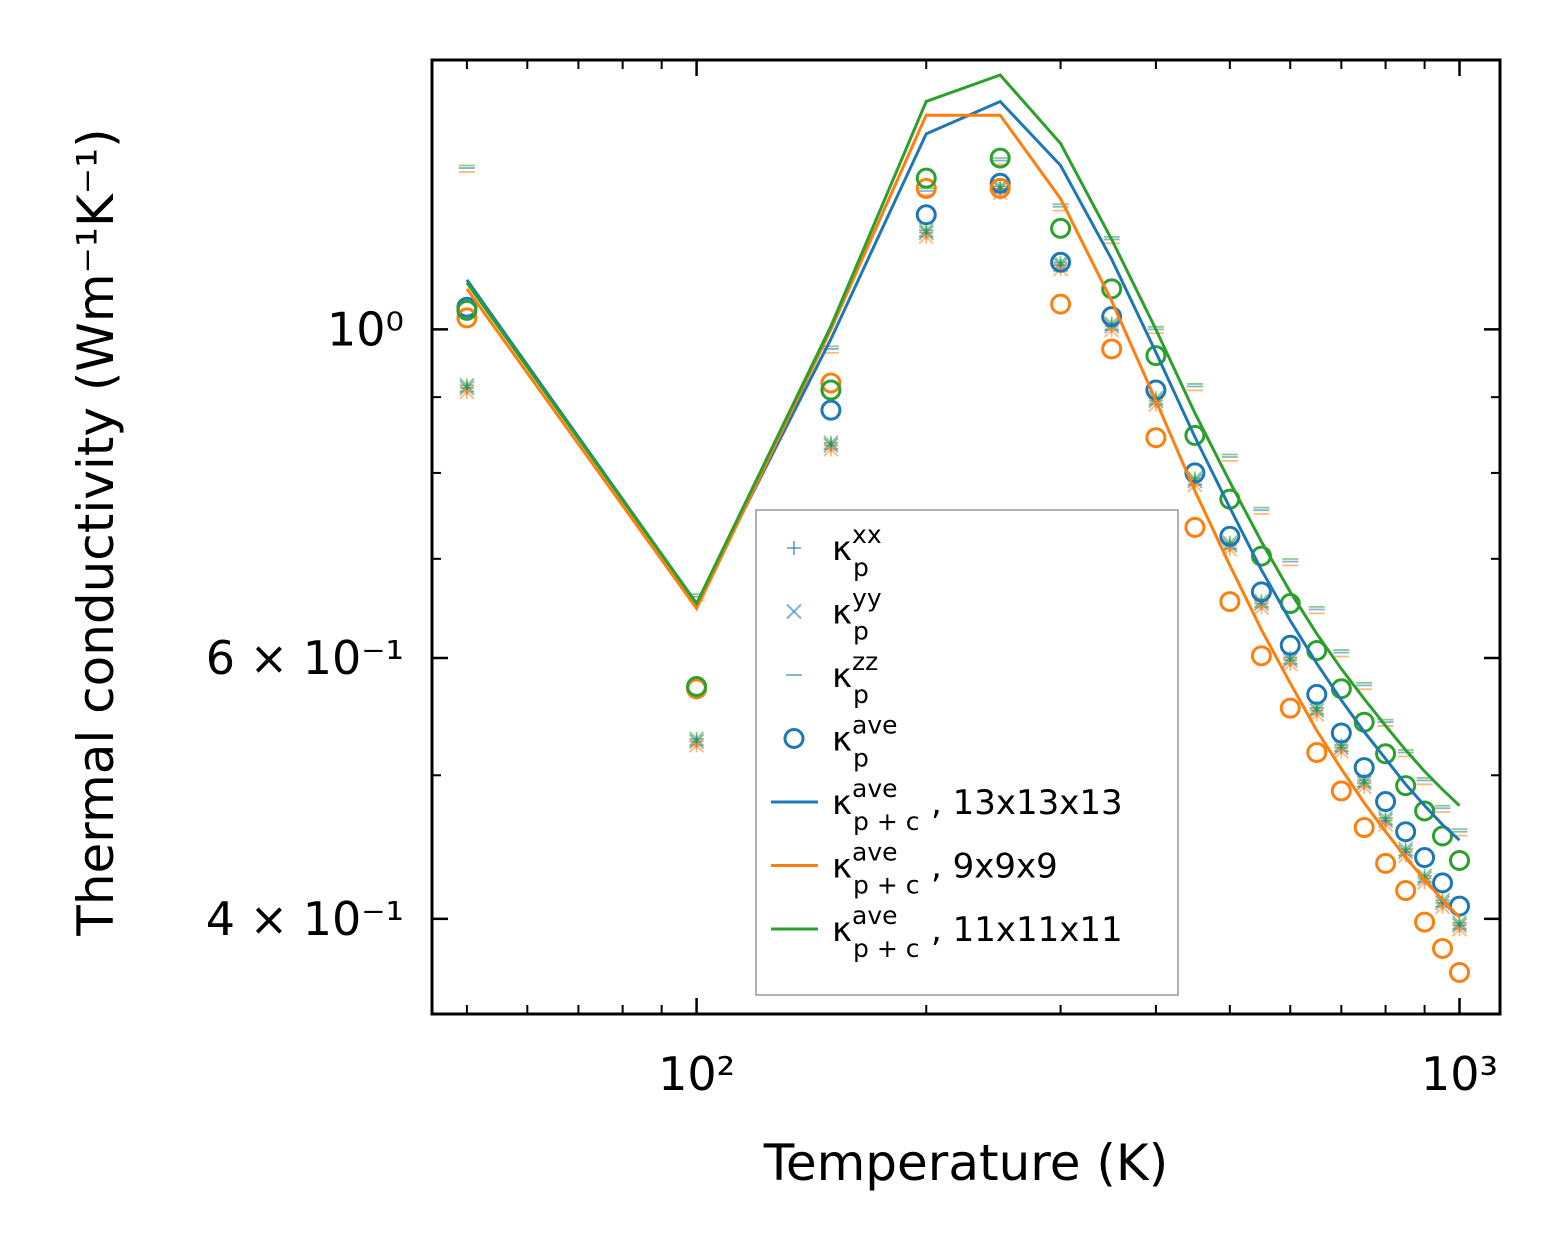 The image size is (1562, 1259). Describe the element at coordinates (696, 1074) in the screenshot. I see `x-tick-label: 10²` at that location.